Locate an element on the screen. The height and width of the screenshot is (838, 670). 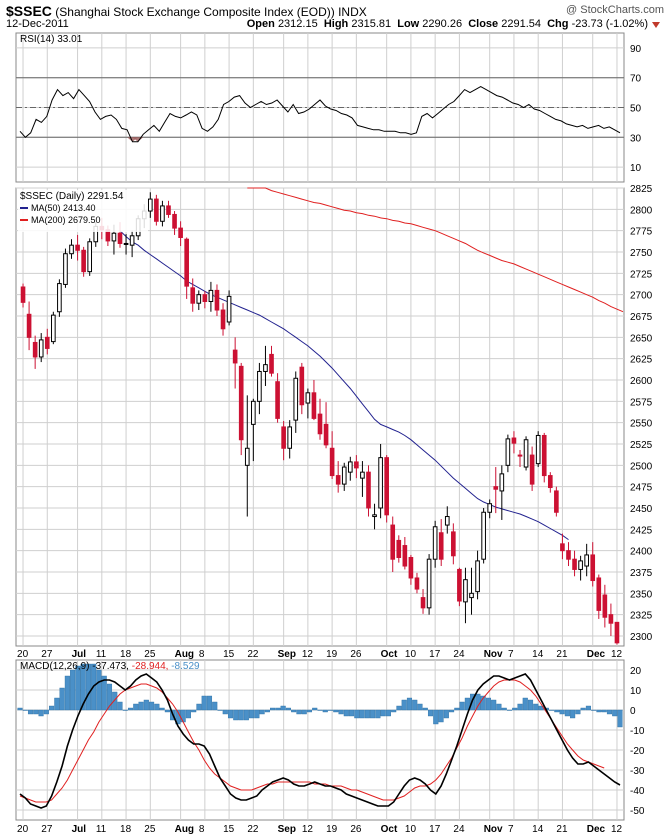
down-arrow-icon is located at coordinates (656, 25).